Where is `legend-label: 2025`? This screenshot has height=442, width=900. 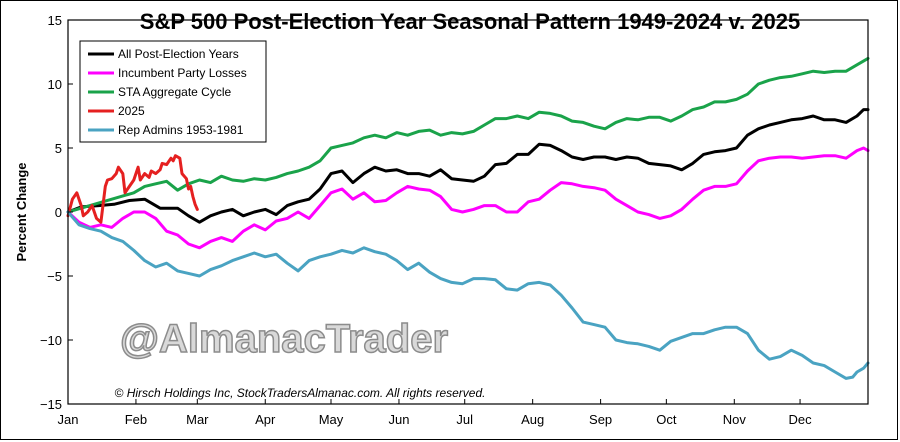 legend-label: 2025 is located at coordinates (131, 111).